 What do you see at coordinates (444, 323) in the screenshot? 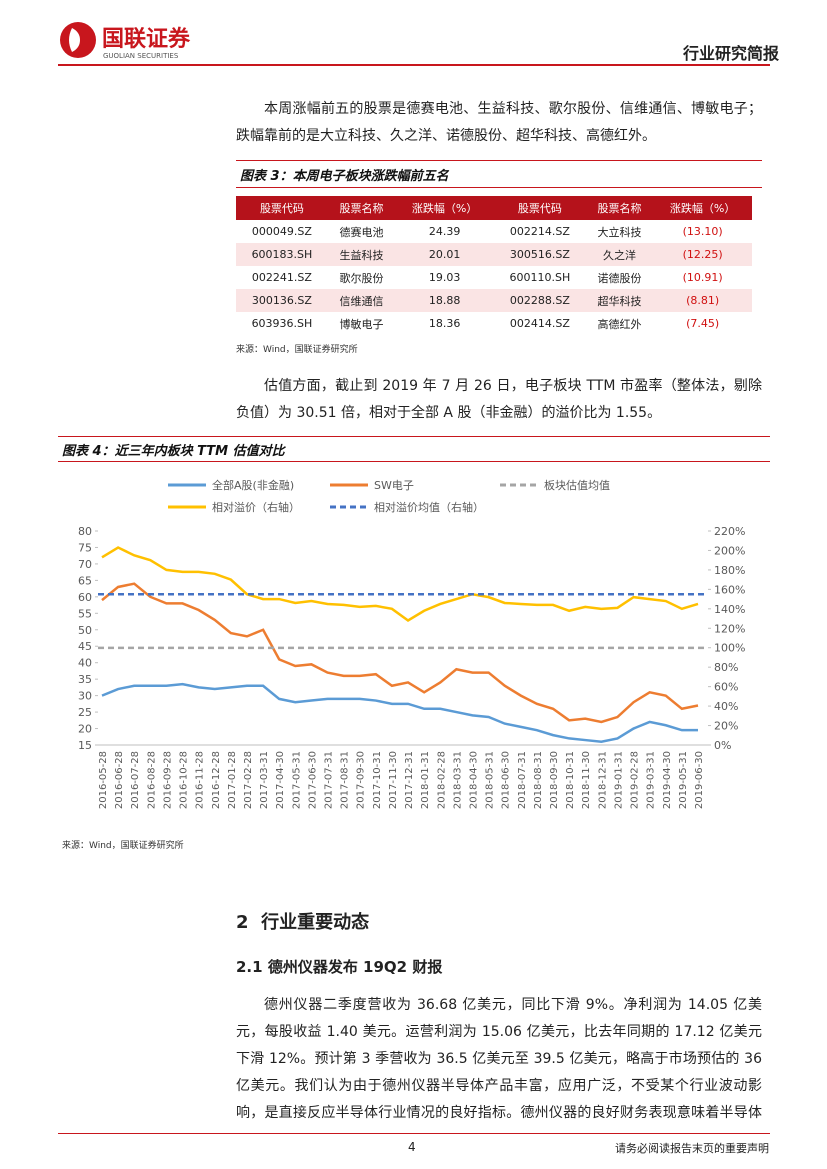
I see `table-cell: 18.36` at bounding box center [444, 323].